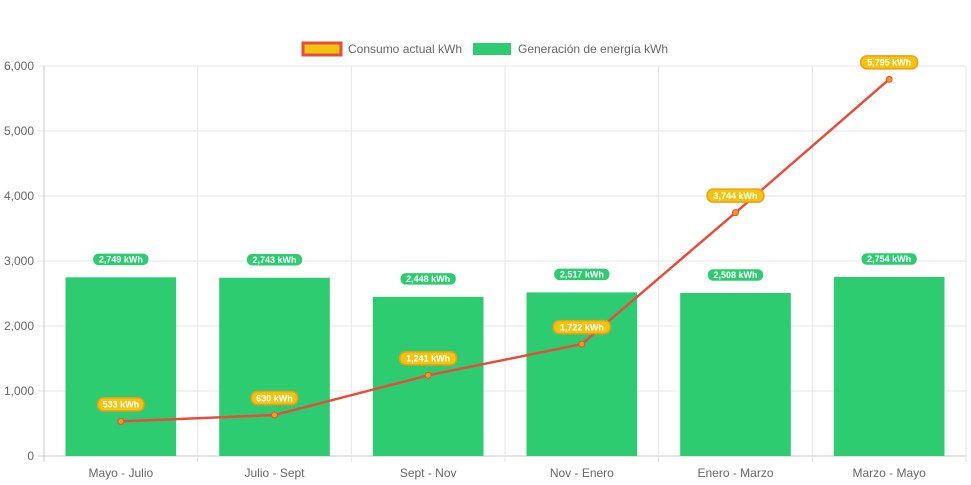  I want to click on y-tick-label: 0, so click(30, 456).